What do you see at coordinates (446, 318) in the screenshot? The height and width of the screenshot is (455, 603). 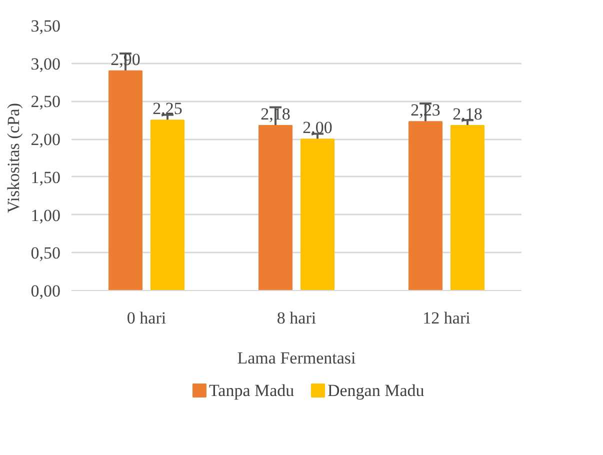 I see `x-tick-label: 12 hari` at bounding box center [446, 318].